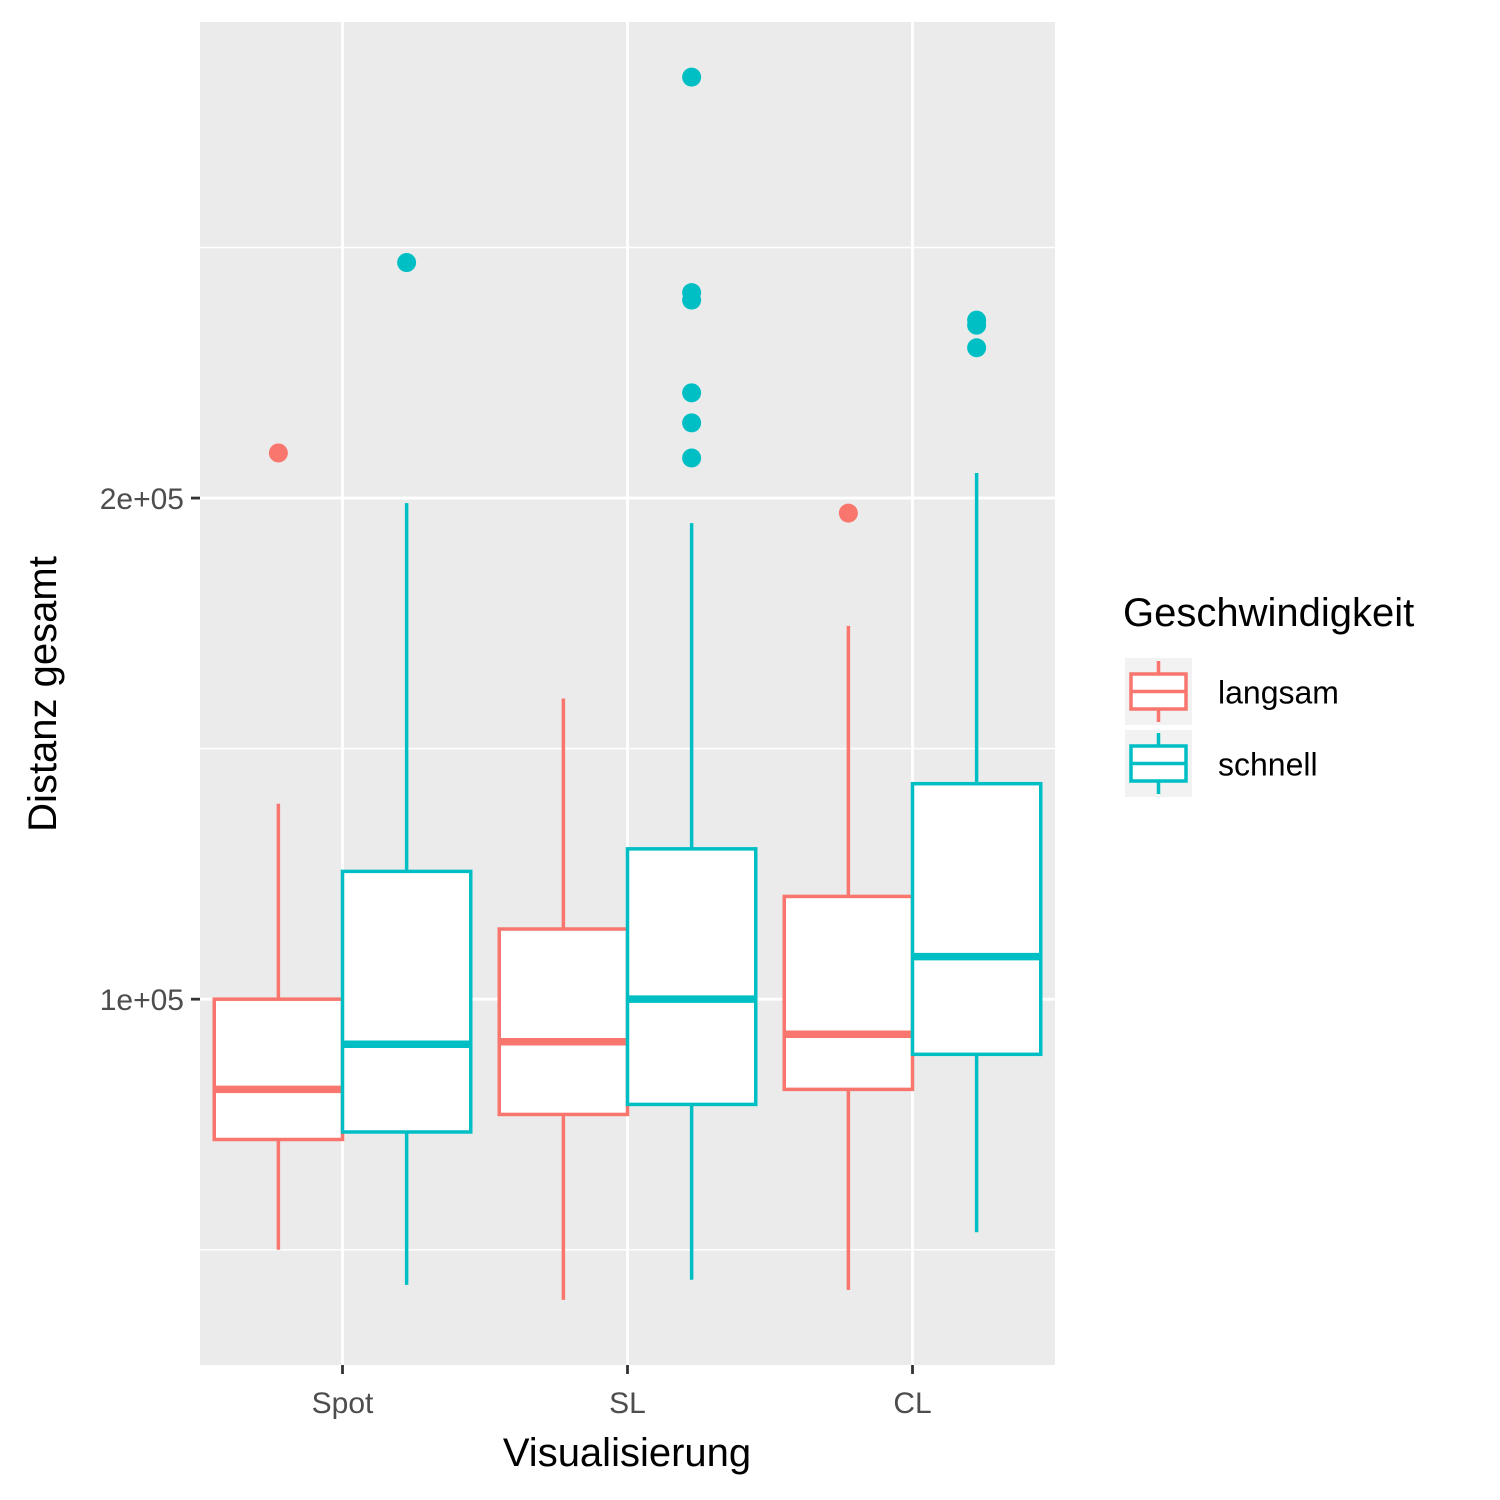 The image size is (1500, 1500). What do you see at coordinates (627, 1453) in the screenshot?
I see `x-axis-title: Visualisierung` at bounding box center [627, 1453].